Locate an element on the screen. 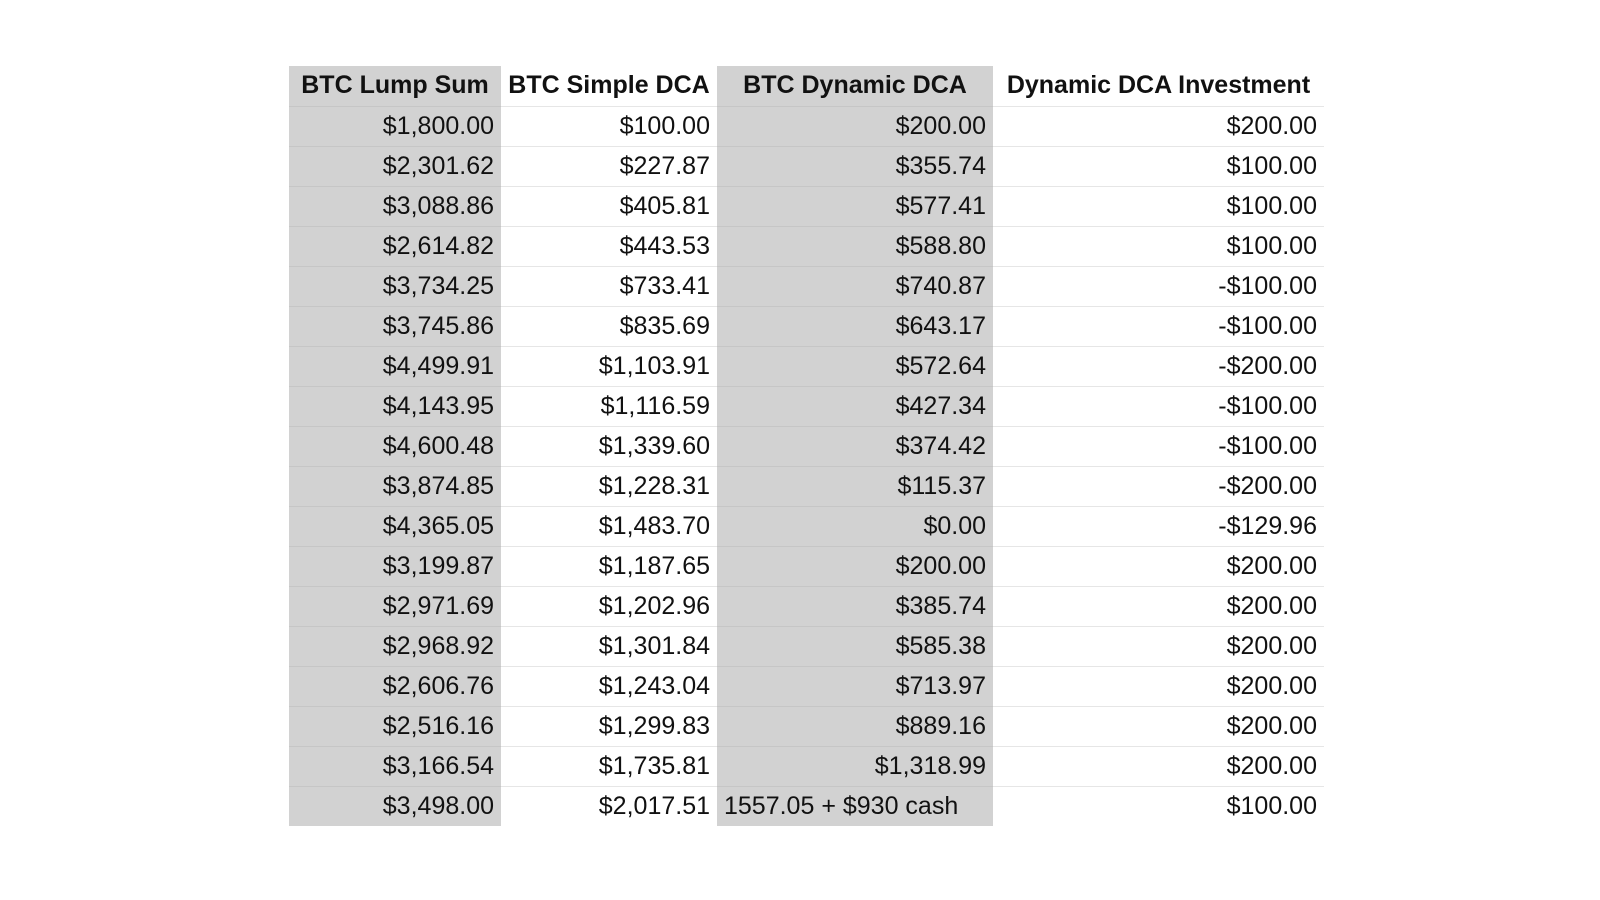 Image resolution: width=1600 pixels, height=900 pixels. table-row: $2,301.62 $227.87 $355.74 $100.00 is located at coordinates (806, 166).